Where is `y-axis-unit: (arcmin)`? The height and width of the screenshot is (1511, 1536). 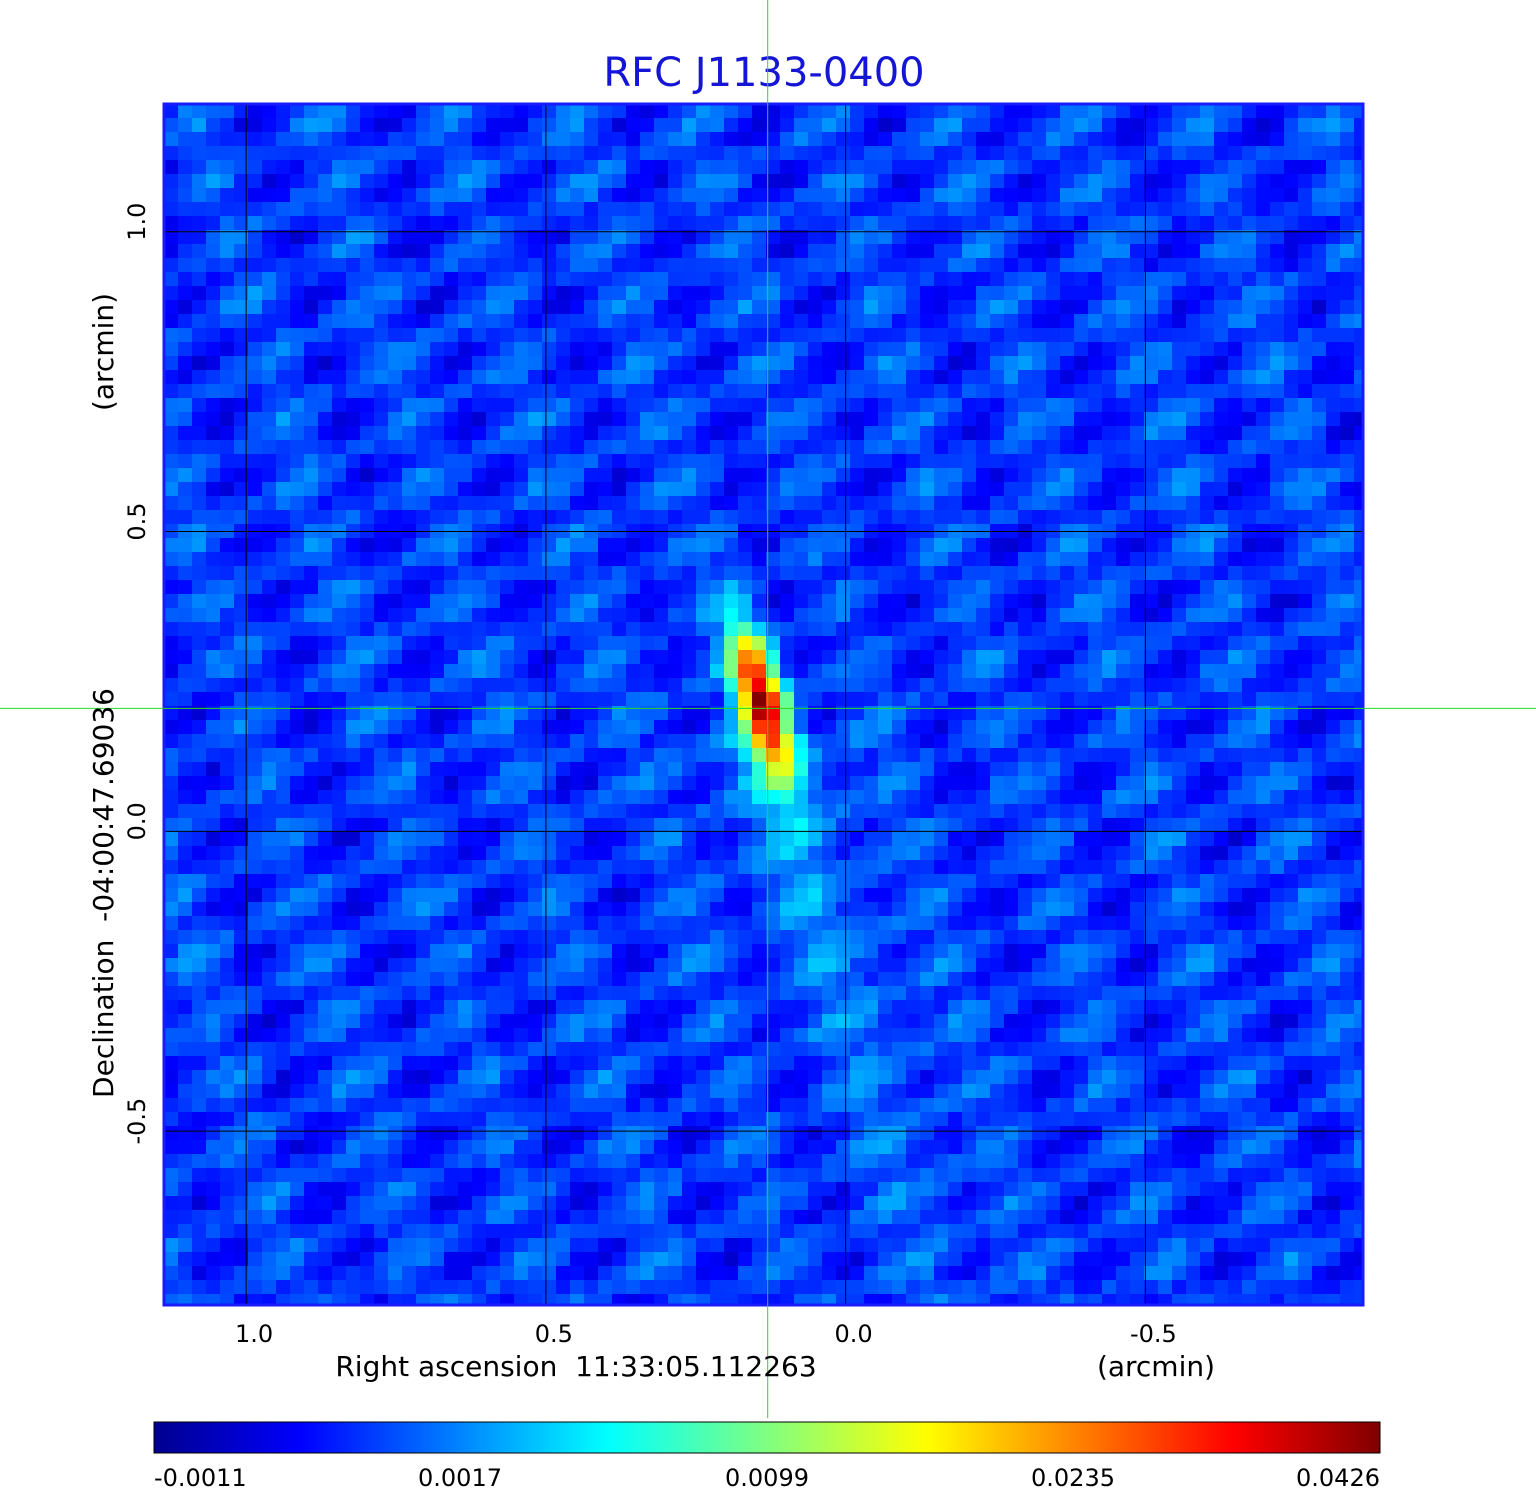 y-axis-unit: (arcmin) is located at coordinates (103, 352).